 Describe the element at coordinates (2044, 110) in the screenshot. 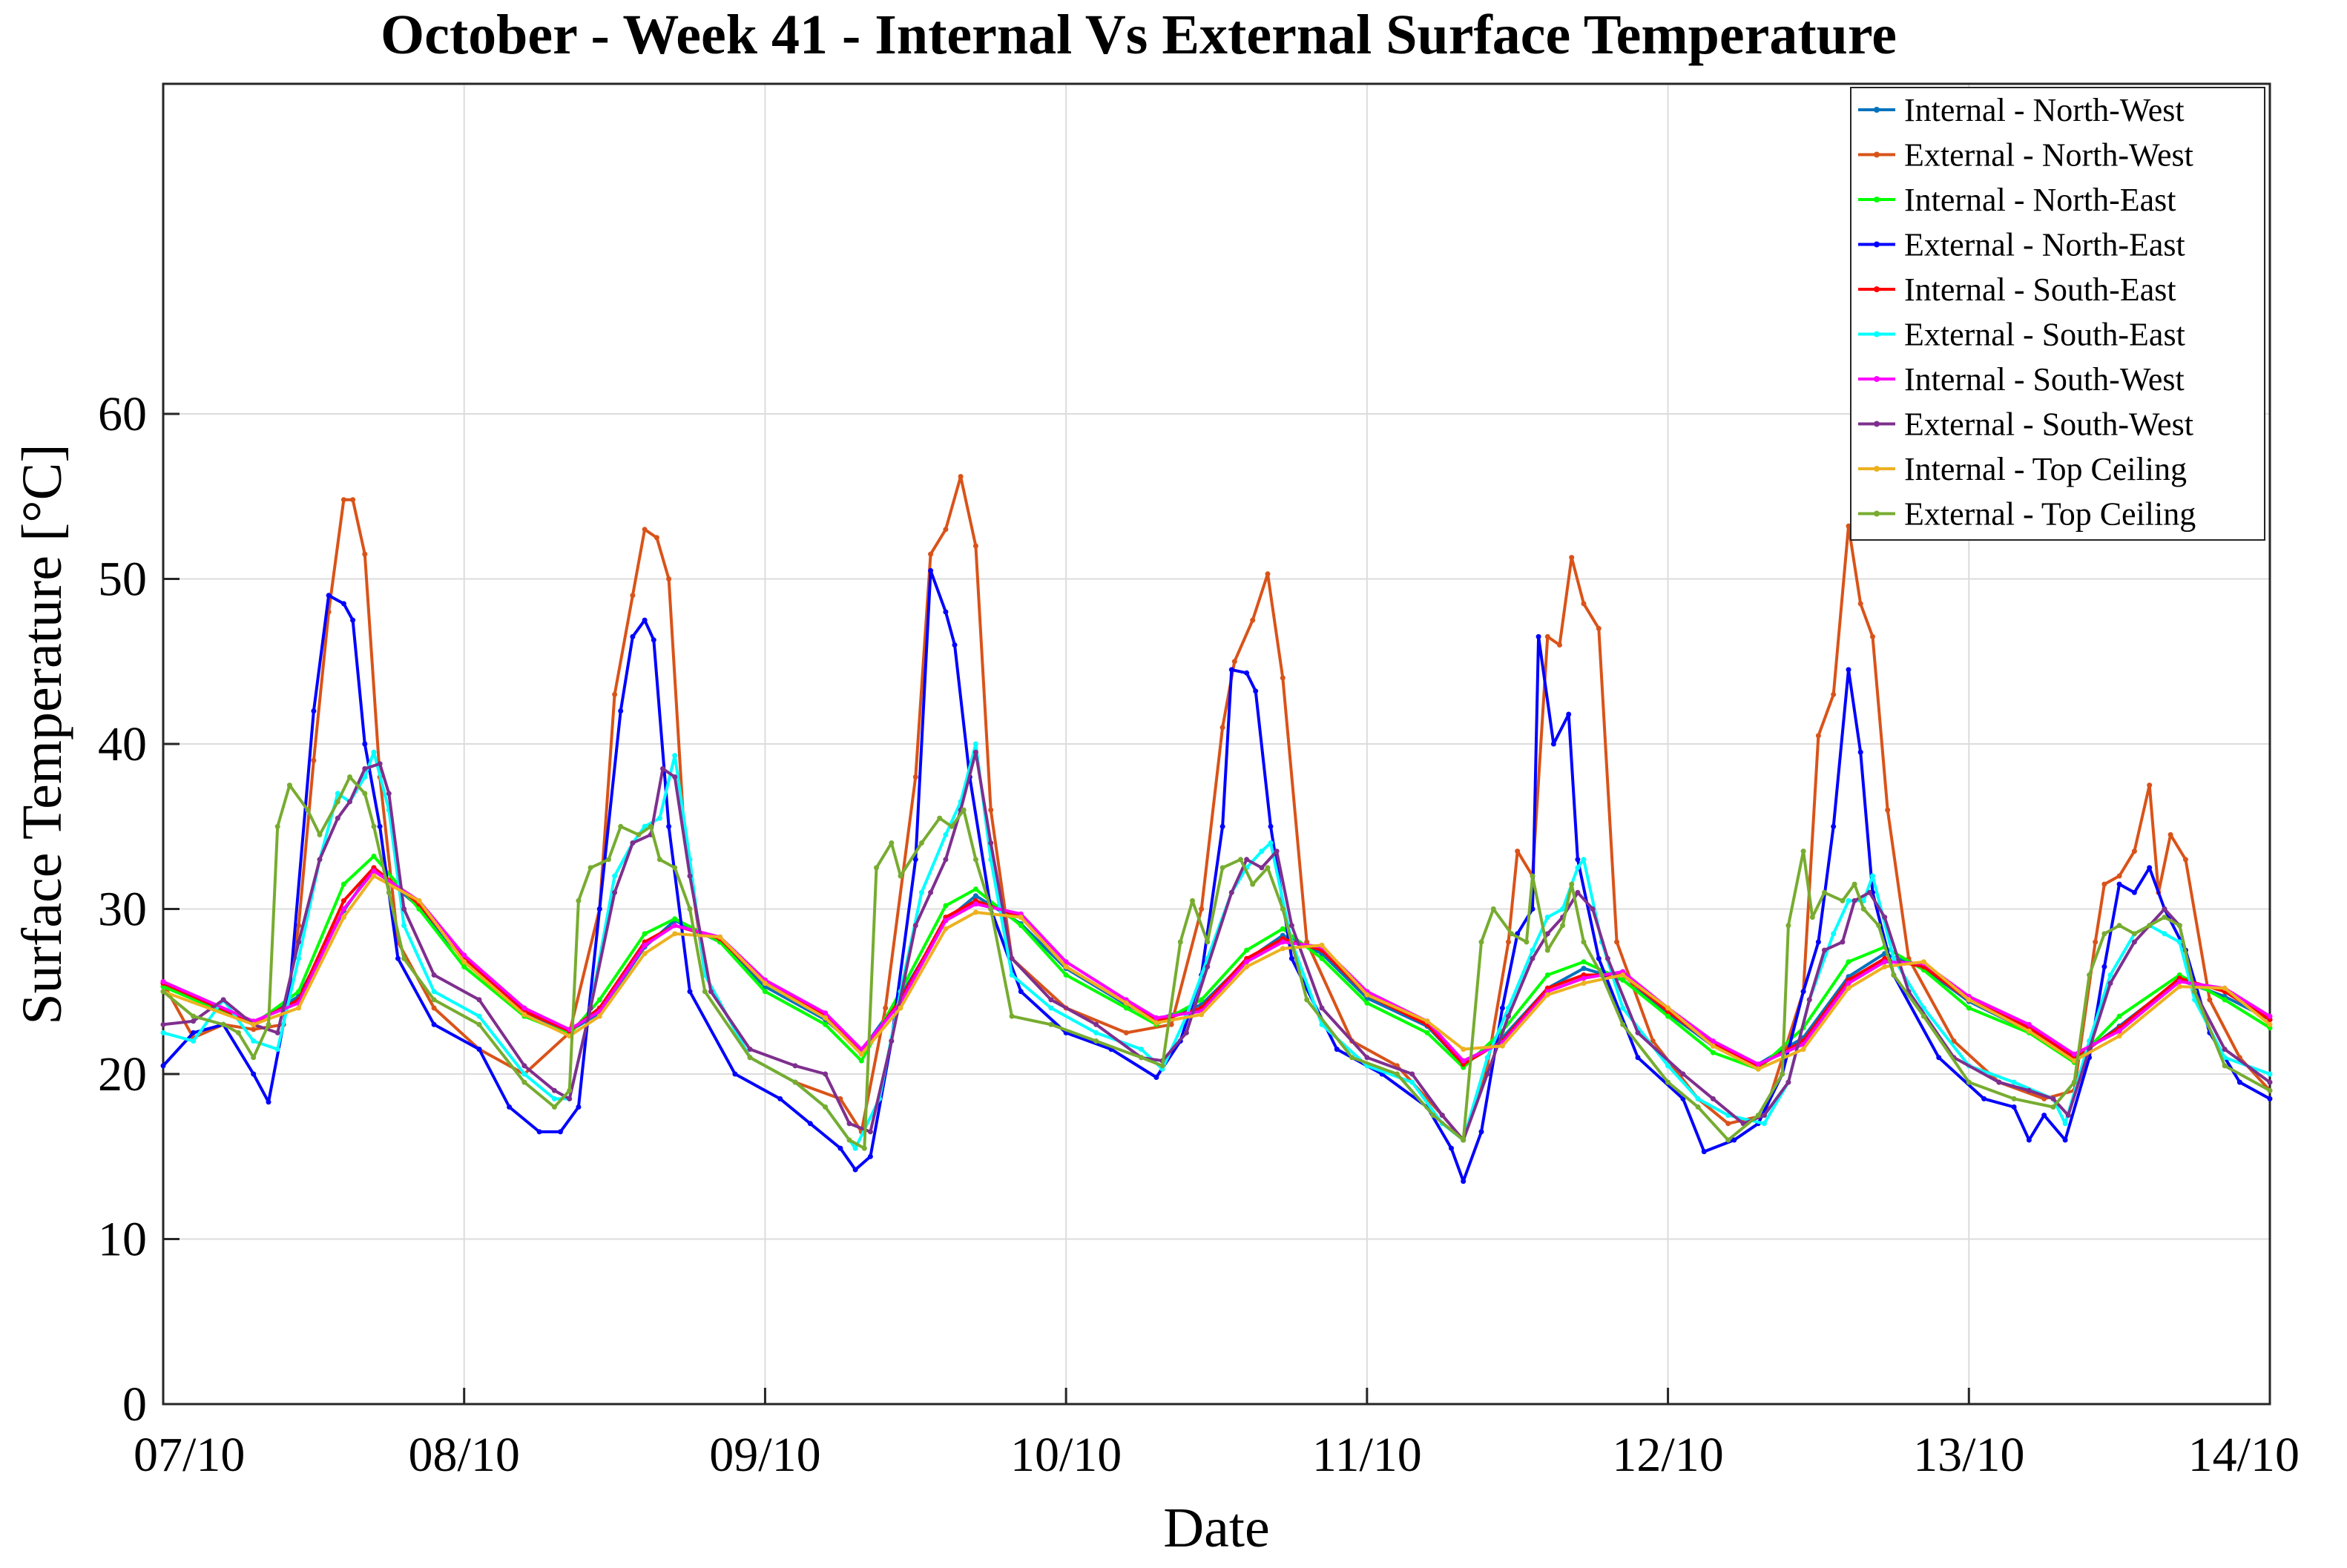

I see `legend-label-internal-north-west: Internal - North-West` at that location.